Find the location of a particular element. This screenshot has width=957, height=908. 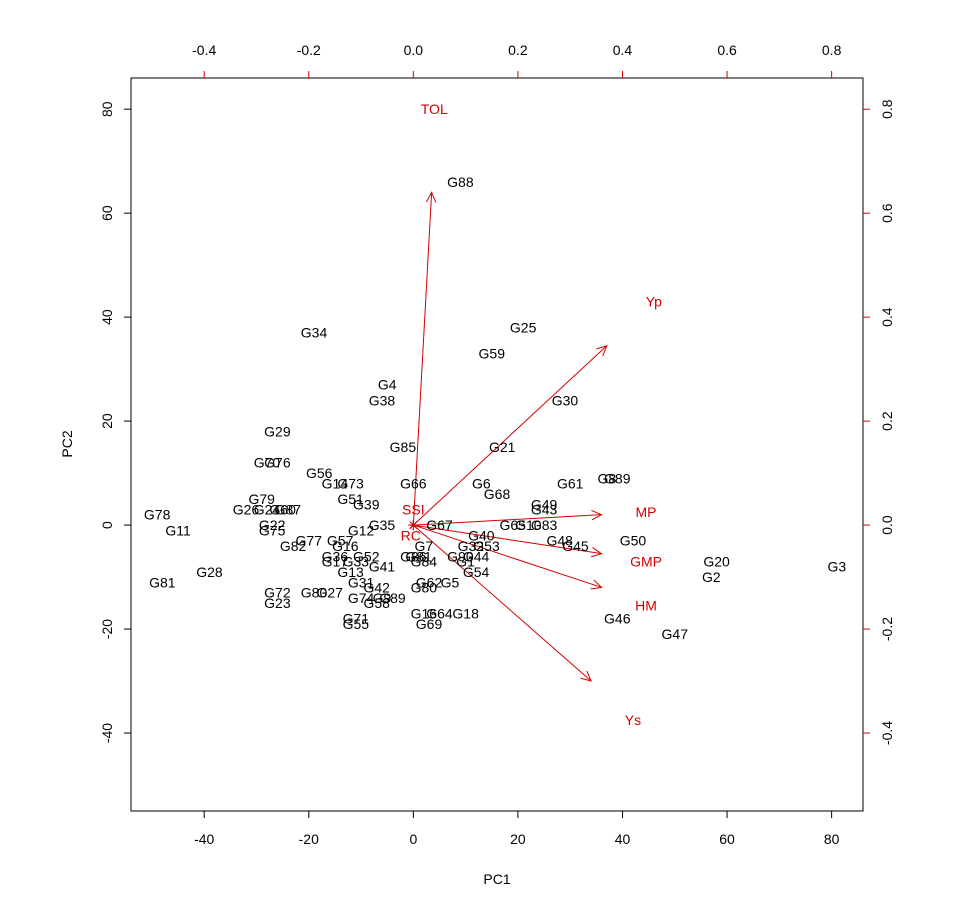

right-tick-label: 0.0 is located at coordinates (887, 525).